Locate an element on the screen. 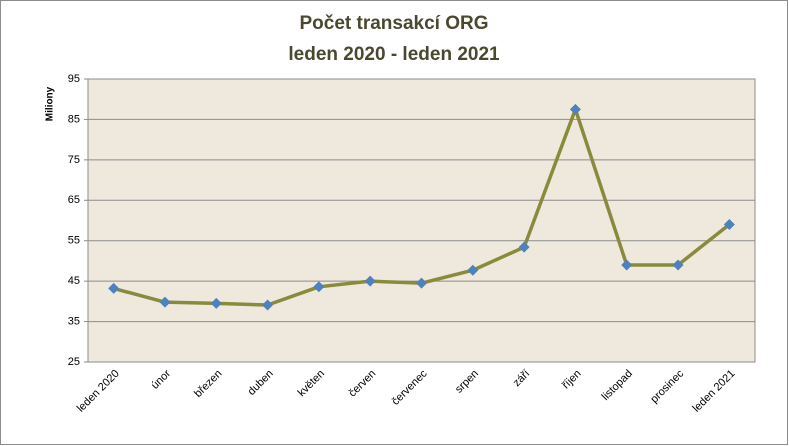 This screenshot has width=789, height=446. y-tick-label: 95 is located at coordinates (74, 79).